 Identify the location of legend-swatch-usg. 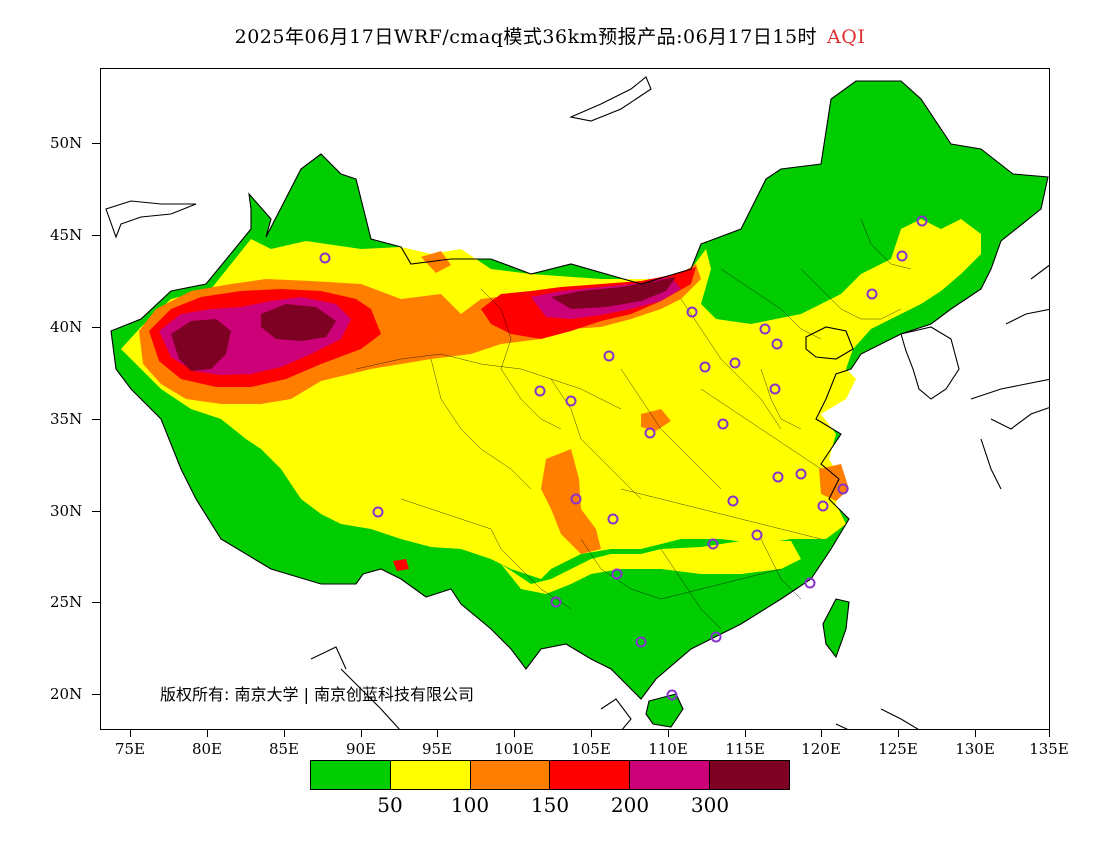
(510, 775).